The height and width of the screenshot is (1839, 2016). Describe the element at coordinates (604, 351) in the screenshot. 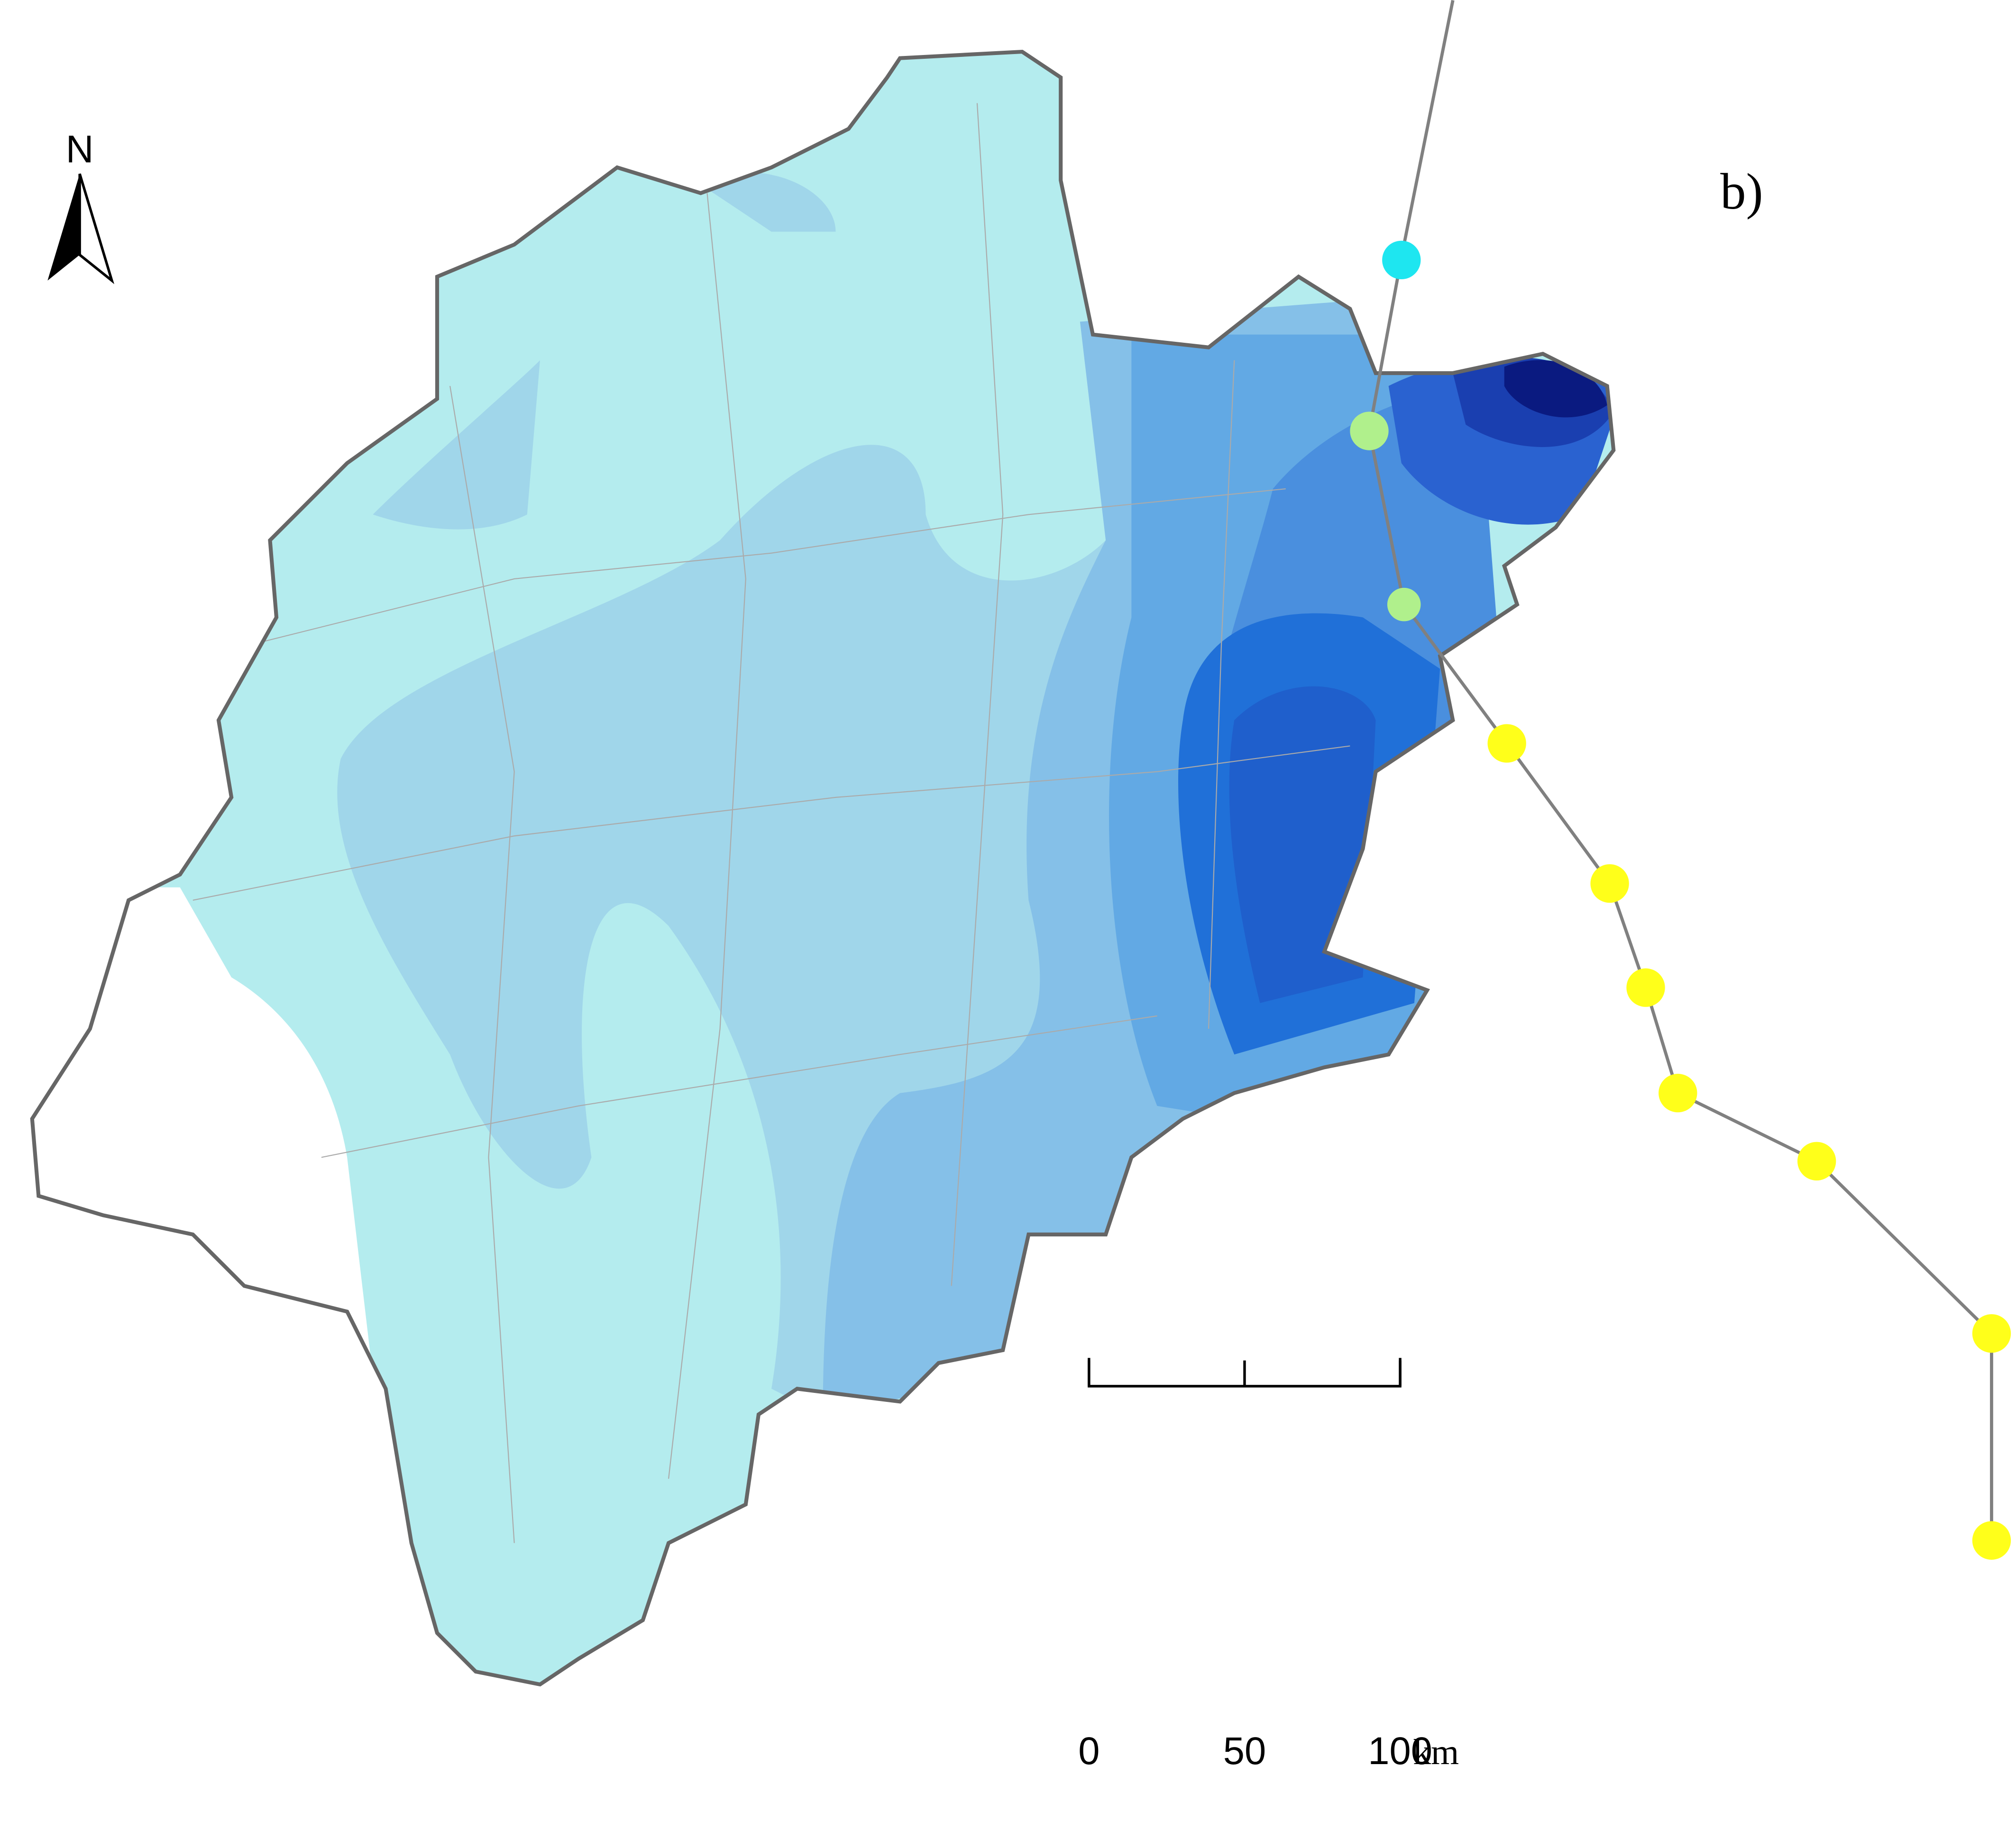

I see `zone-2b` at that location.